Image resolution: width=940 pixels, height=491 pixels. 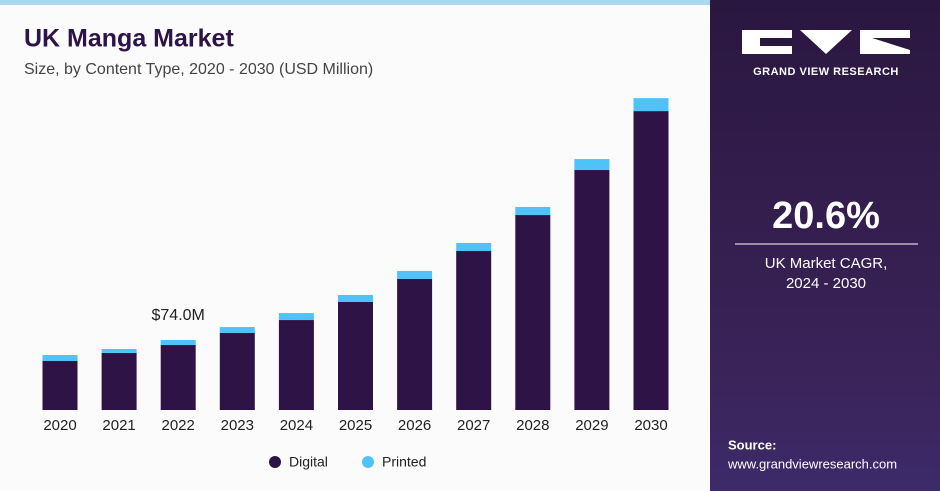 I want to click on legend-label: Digital, so click(x=308, y=462).